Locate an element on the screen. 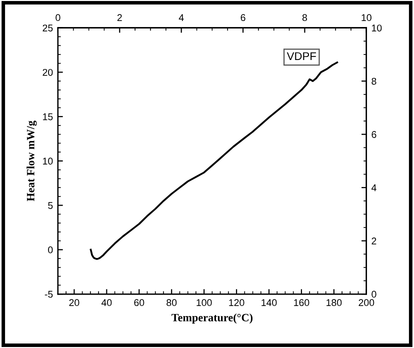 This screenshot has height=348, width=414. y-tick-label: -5 is located at coordinates (48, 294).